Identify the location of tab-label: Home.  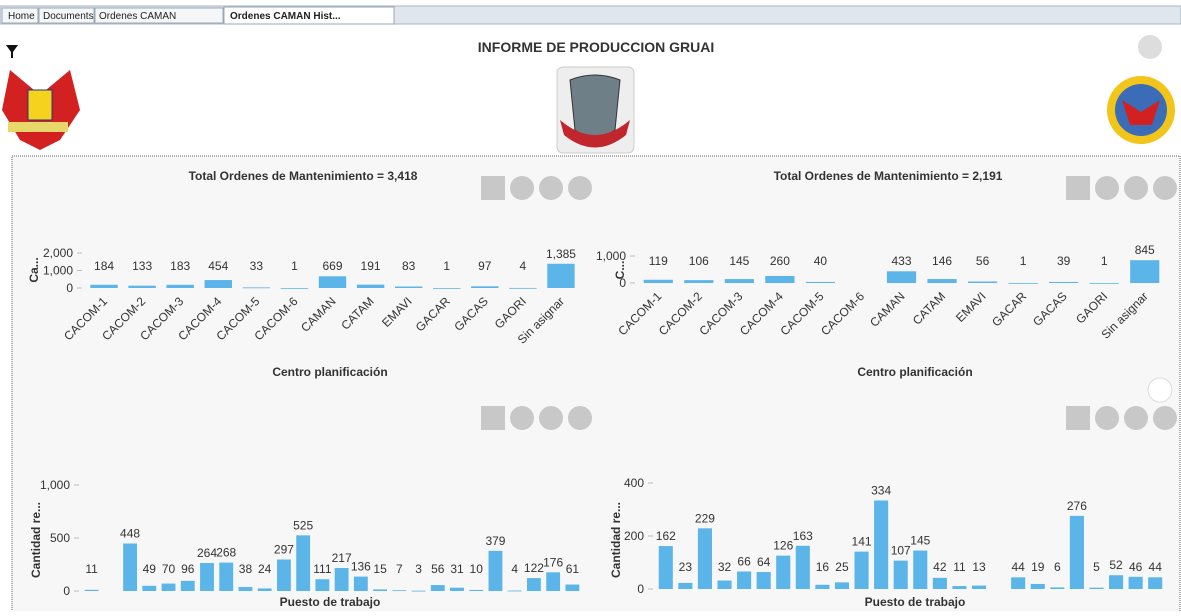
(21, 16).